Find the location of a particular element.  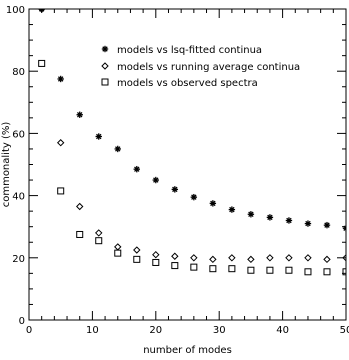

legend-label-2: models vs running average continua is located at coordinates (208, 67).